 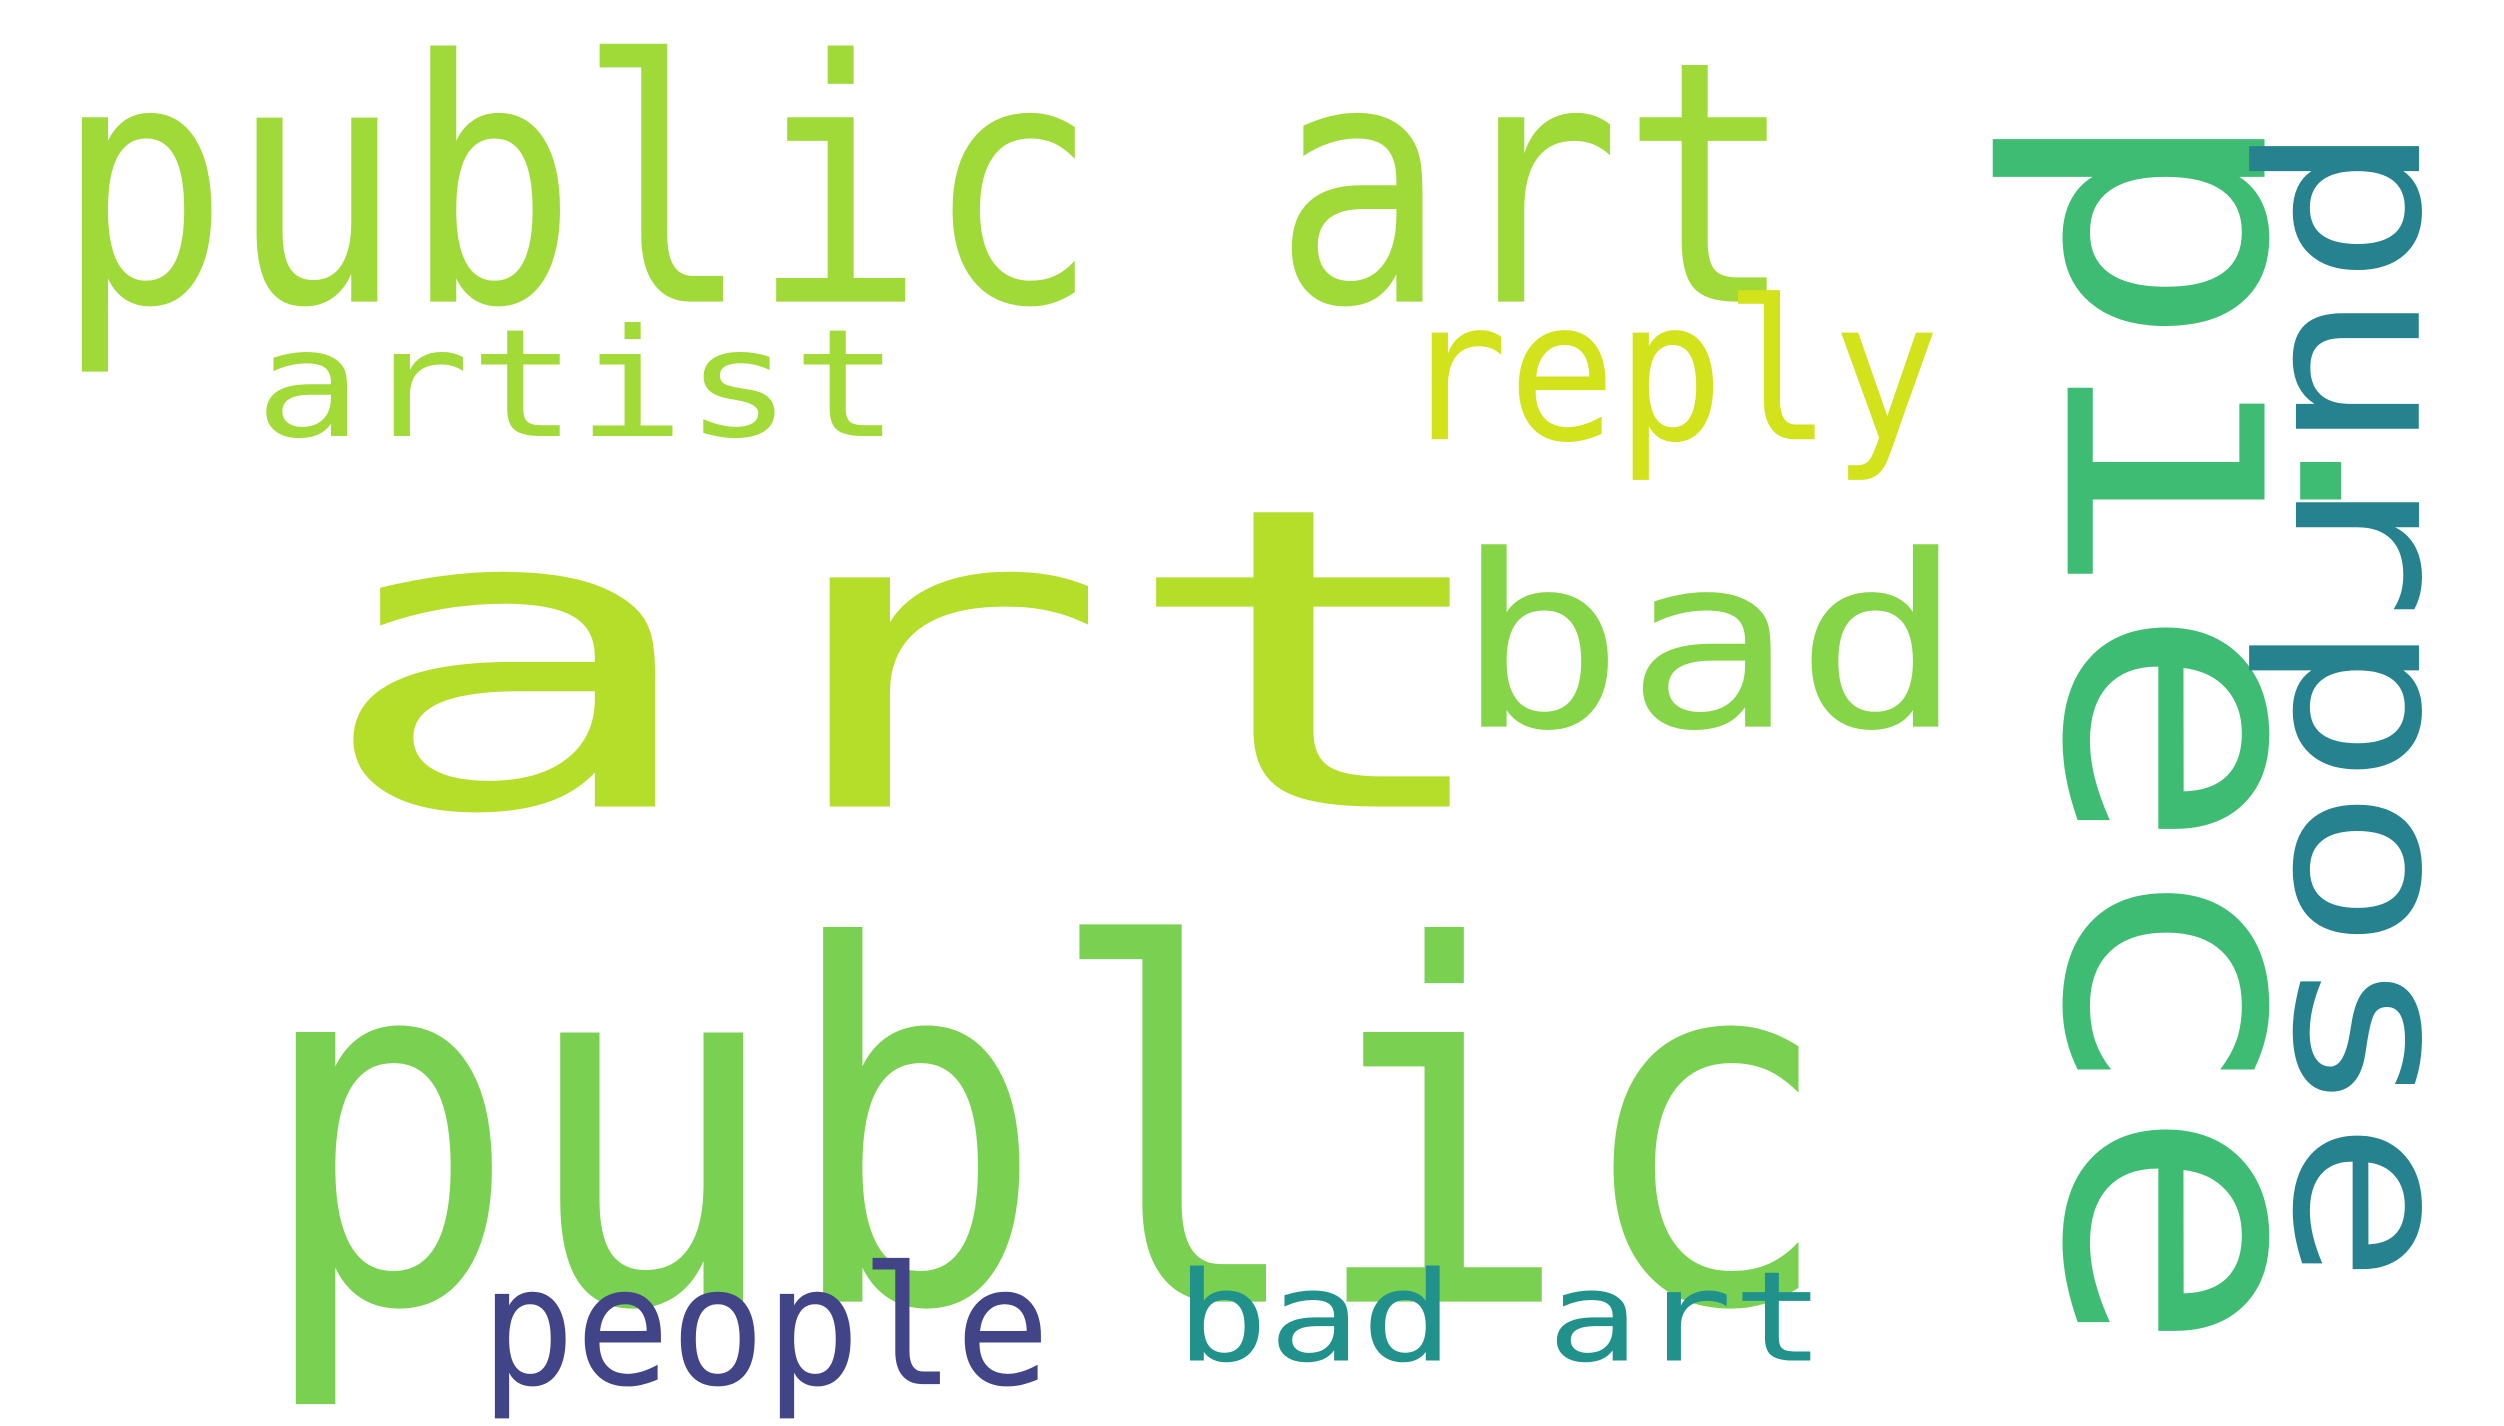 What do you see at coordinates (1709, 644) in the screenshot?
I see `word-bad: bad` at bounding box center [1709, 644].